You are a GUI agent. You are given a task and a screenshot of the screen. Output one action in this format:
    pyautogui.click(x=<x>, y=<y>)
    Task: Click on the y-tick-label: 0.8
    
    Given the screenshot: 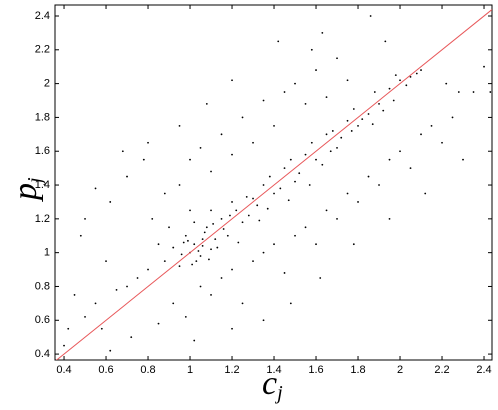 What is the action you would take?
    pyautogui.click(x=42, y=286)
    